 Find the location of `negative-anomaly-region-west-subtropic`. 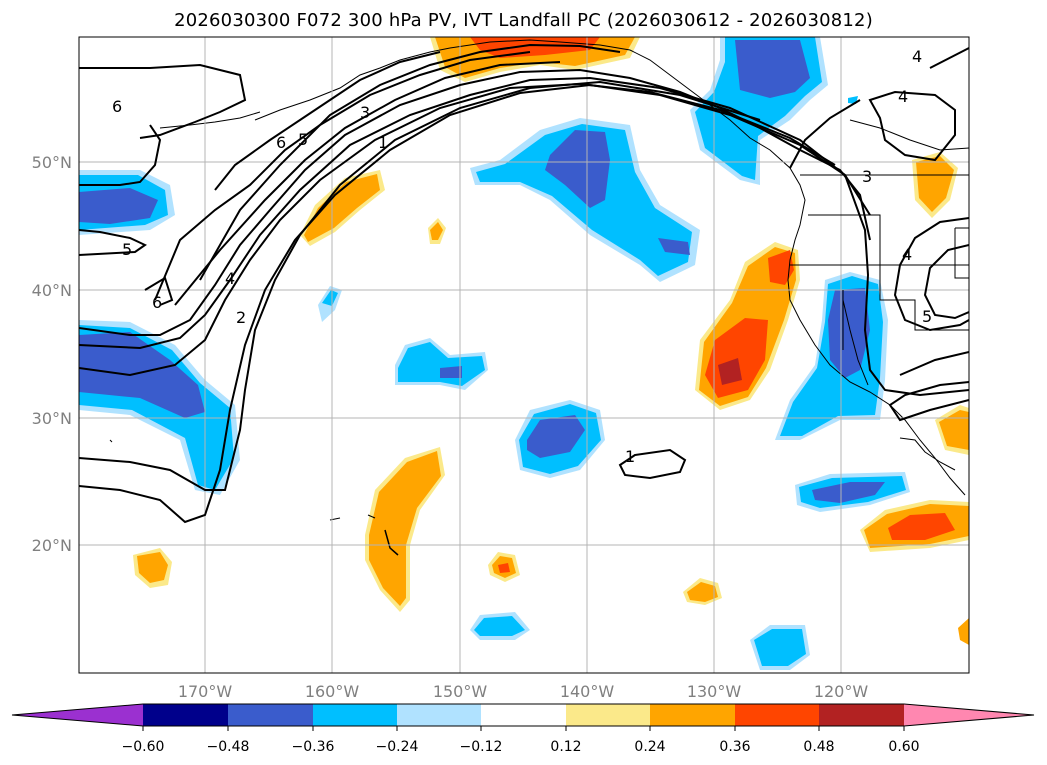

negative-anomaly-region-west-subtropic is located at coordinates (159, 407).